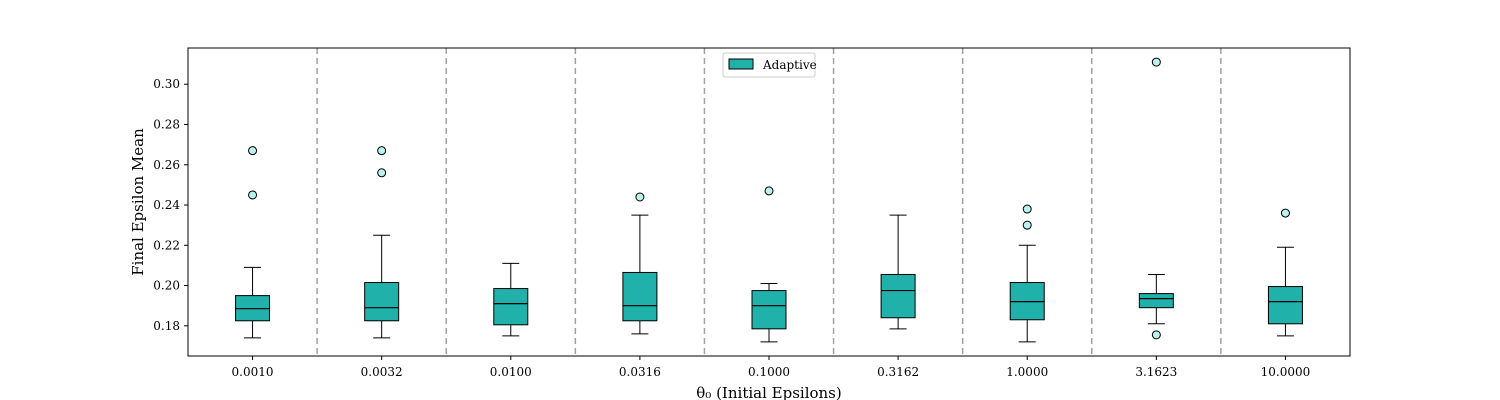 Image resolution: width=1500 pixels, height=400 pixels. I want to click on box-1.0000, so click(1027, 273).